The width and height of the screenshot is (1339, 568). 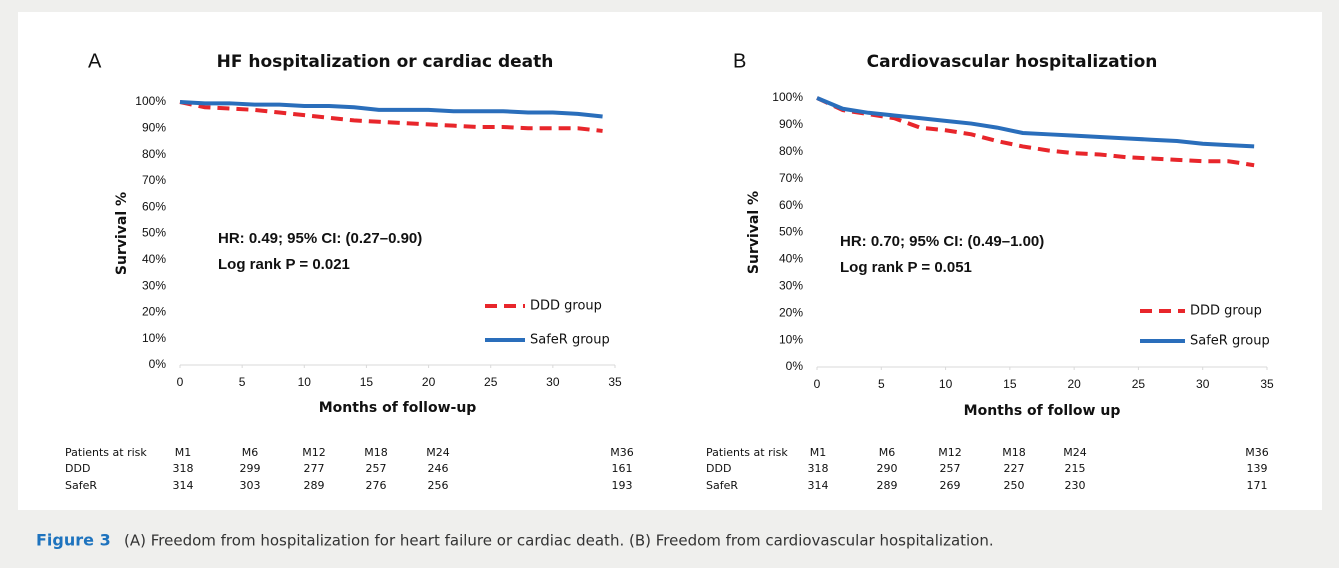 I want to click on x-tick-label: 15, so click(x=1010, y=384).